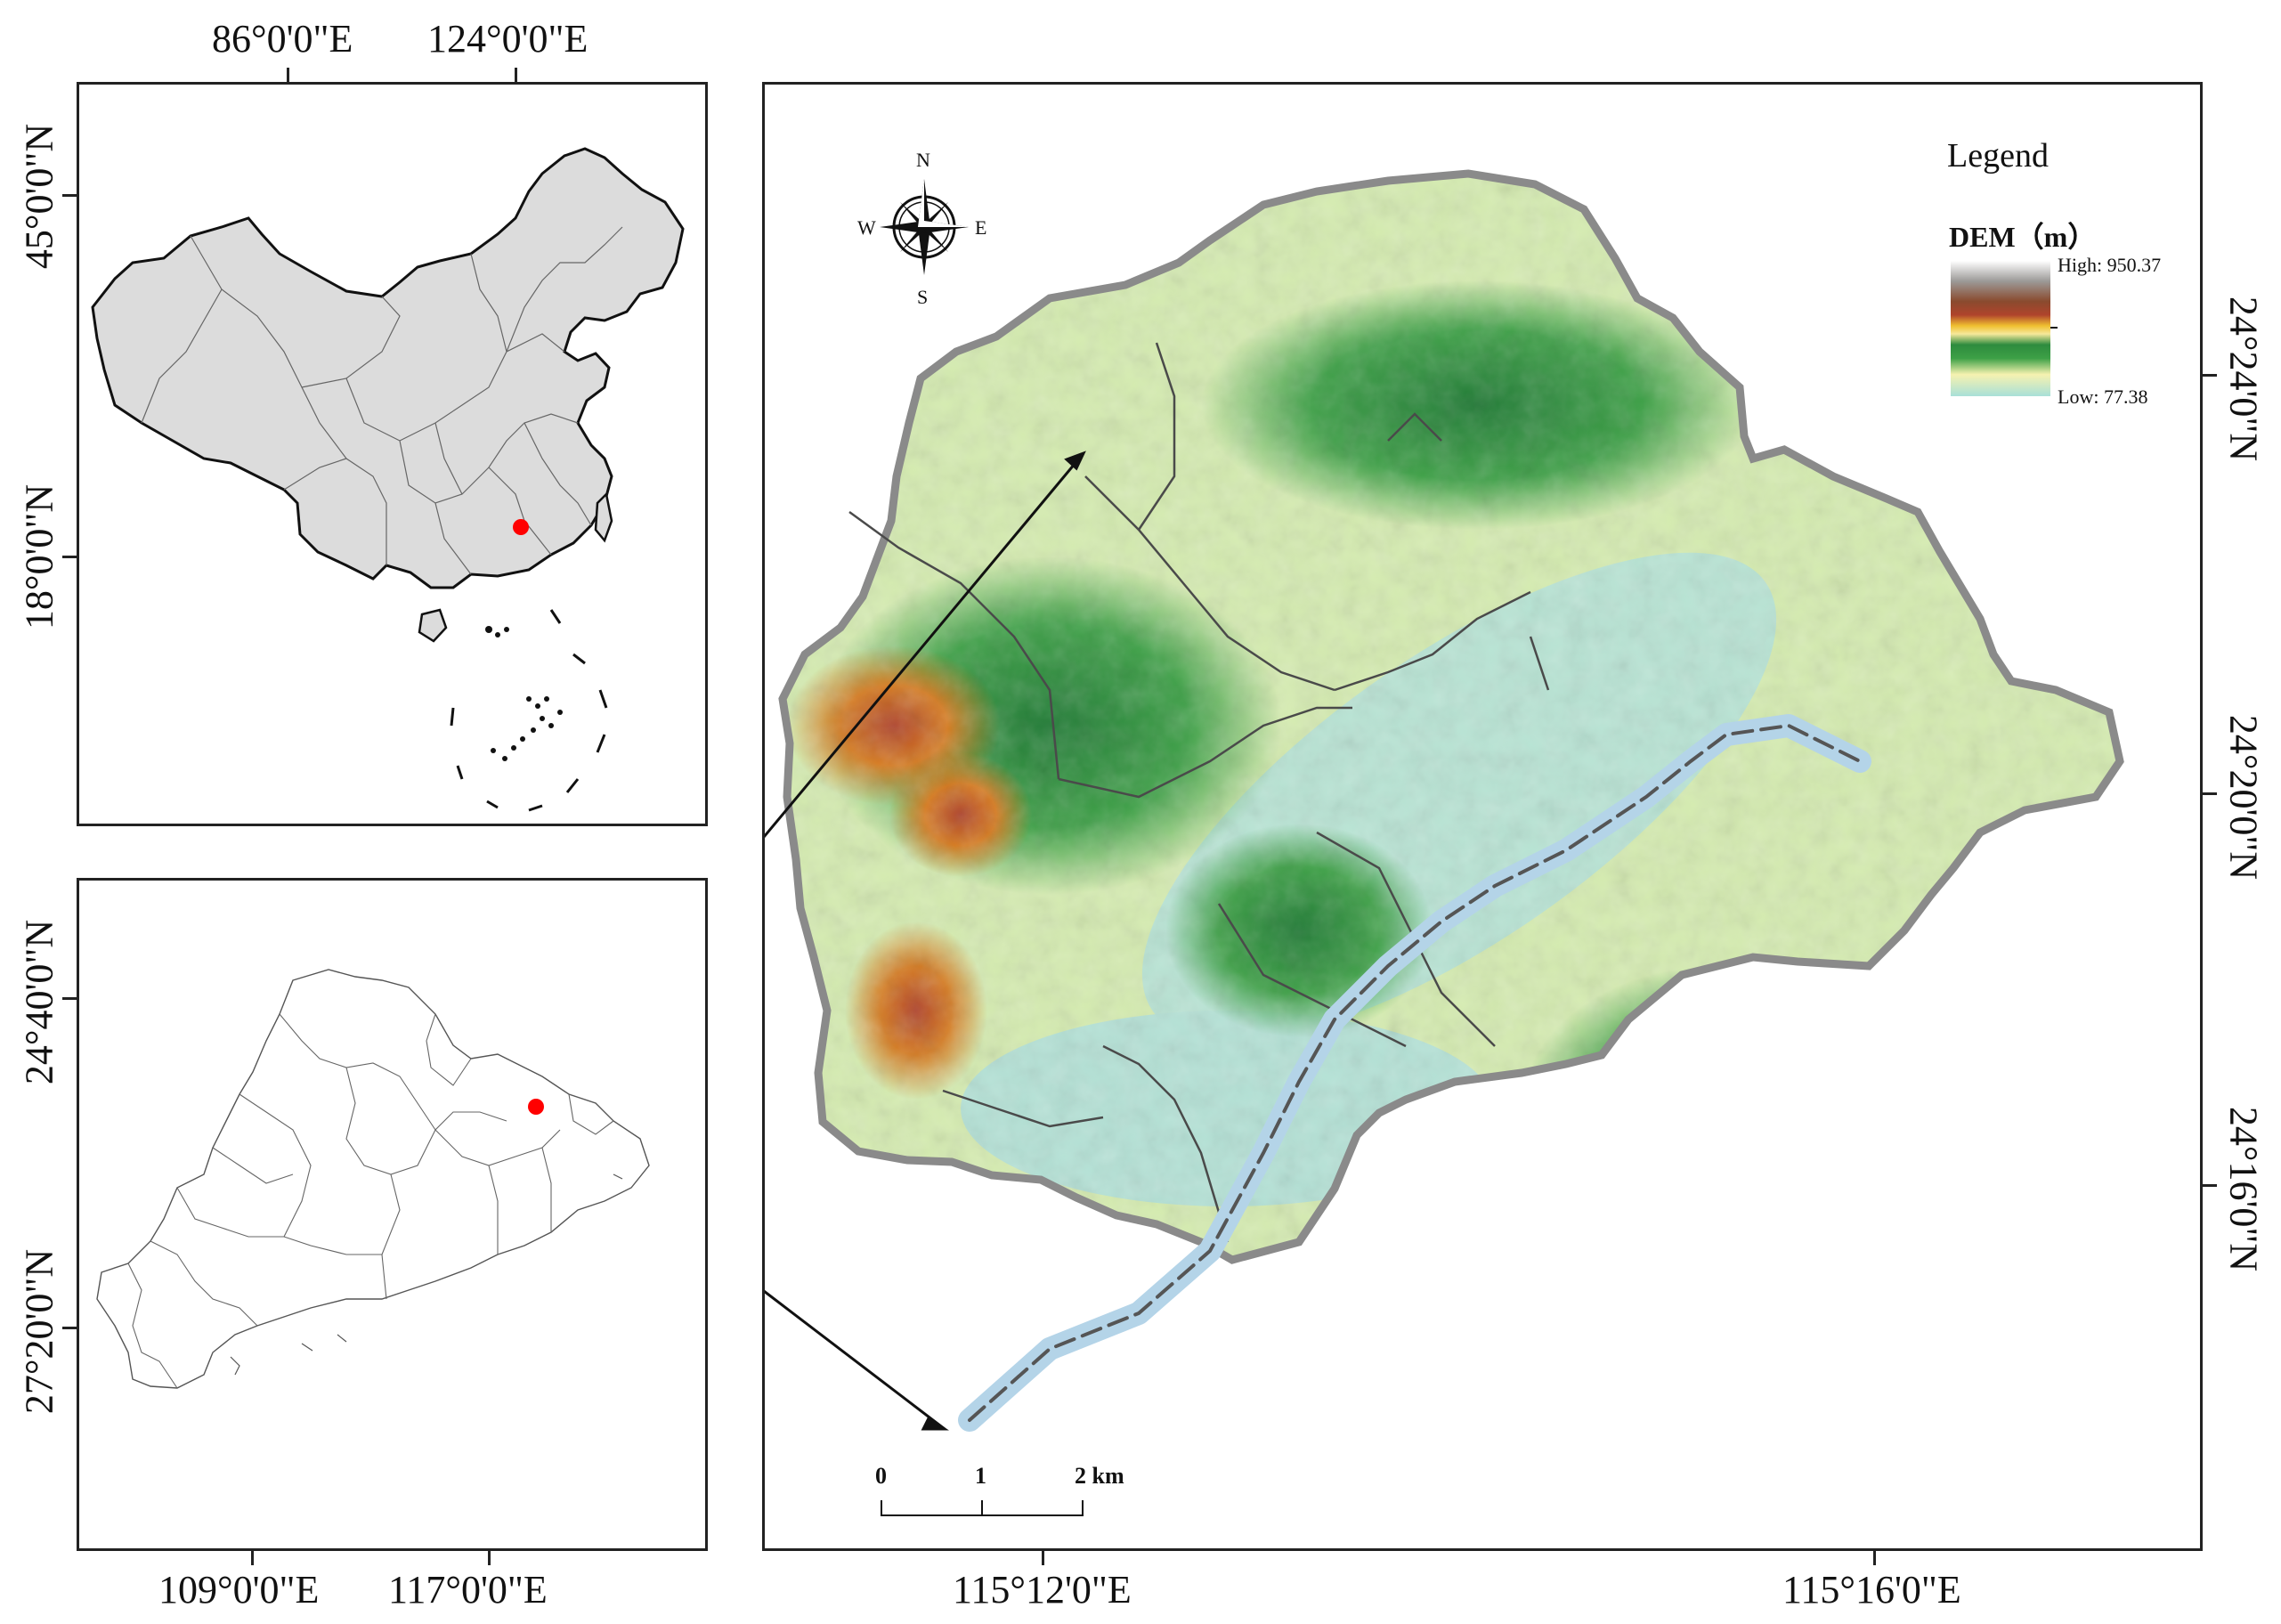 This screenshot has height=1624, width=2281. I want to click on taiwan-island, so click(603, 517).